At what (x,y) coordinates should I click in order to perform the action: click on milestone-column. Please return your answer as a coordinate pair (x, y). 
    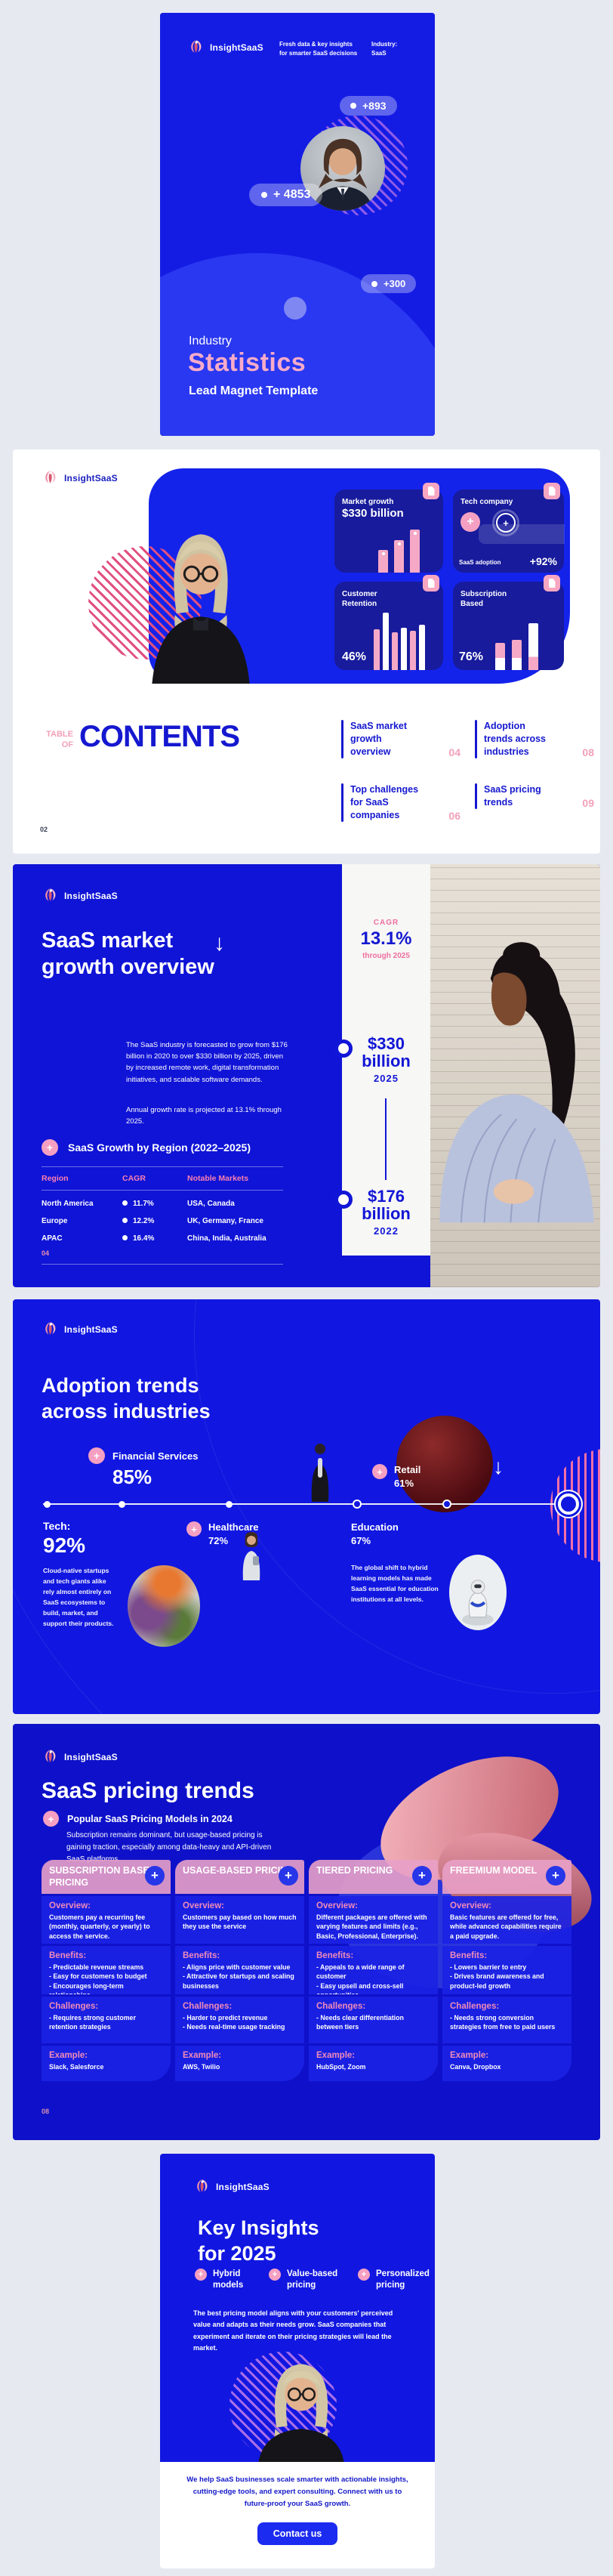
    Looking at the image, I should click on (386, 1060).